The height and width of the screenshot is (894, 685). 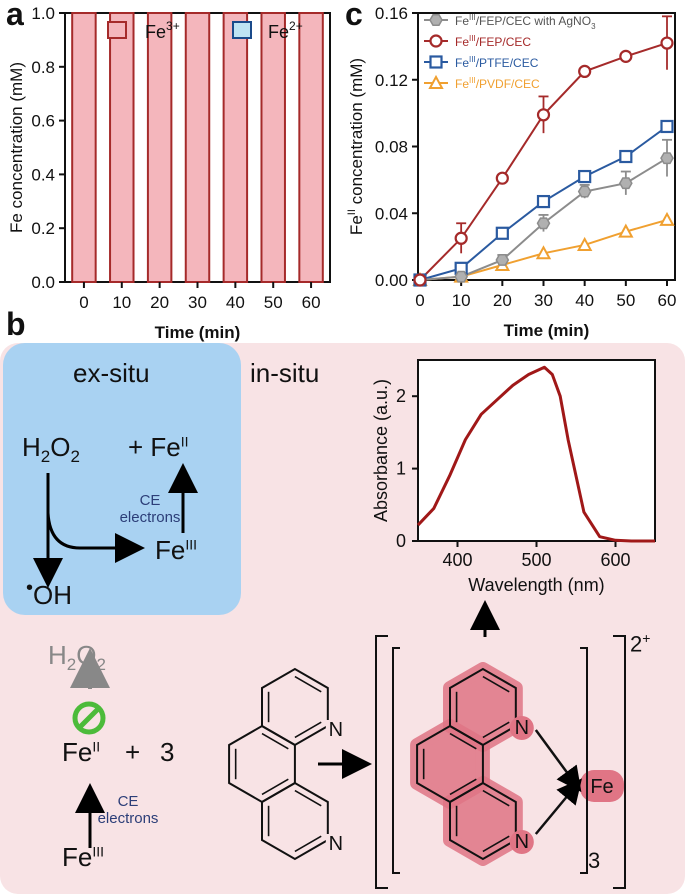 What do you see at coordinates (167, 752) in the screenshot?
I see `stoich-3: 3` at bounding box center [167, 752].